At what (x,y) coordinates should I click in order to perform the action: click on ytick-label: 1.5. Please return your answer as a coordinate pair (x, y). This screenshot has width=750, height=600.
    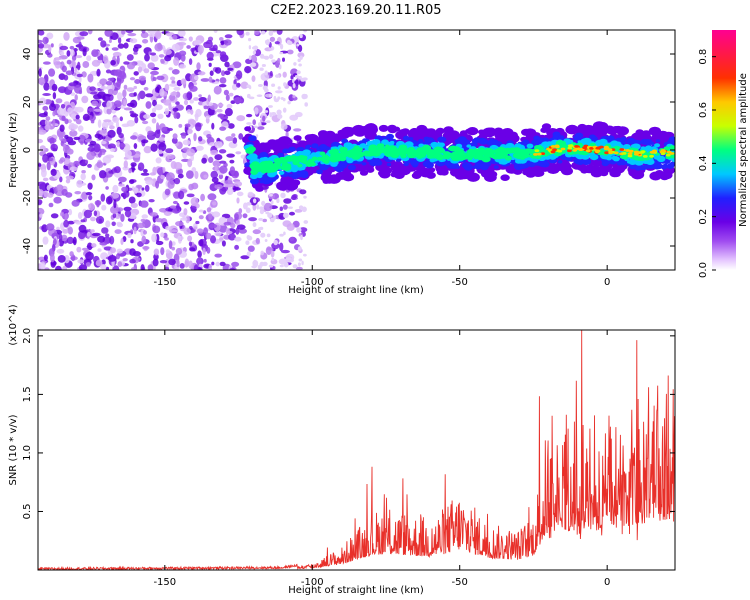
    Looking at the image, I should click on (27, 394).